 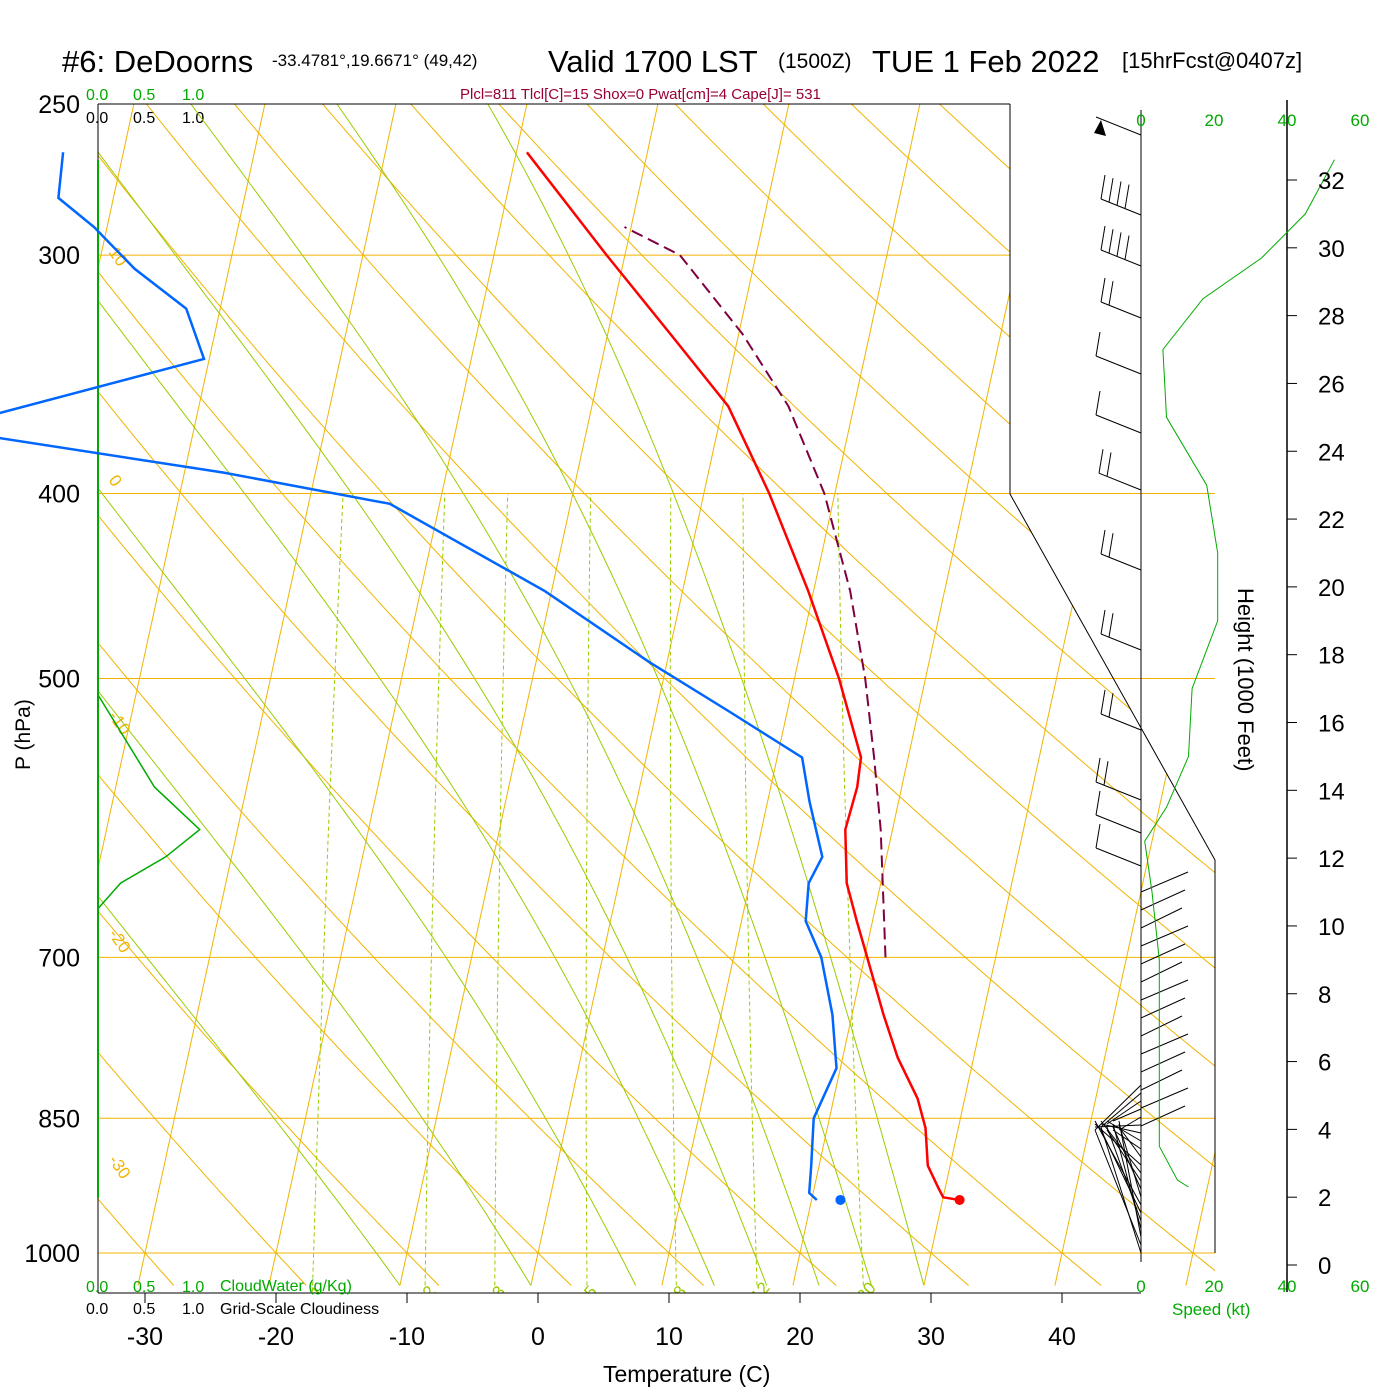 I want to click on height-tick-label: 20, so click(x=1331, y=588).